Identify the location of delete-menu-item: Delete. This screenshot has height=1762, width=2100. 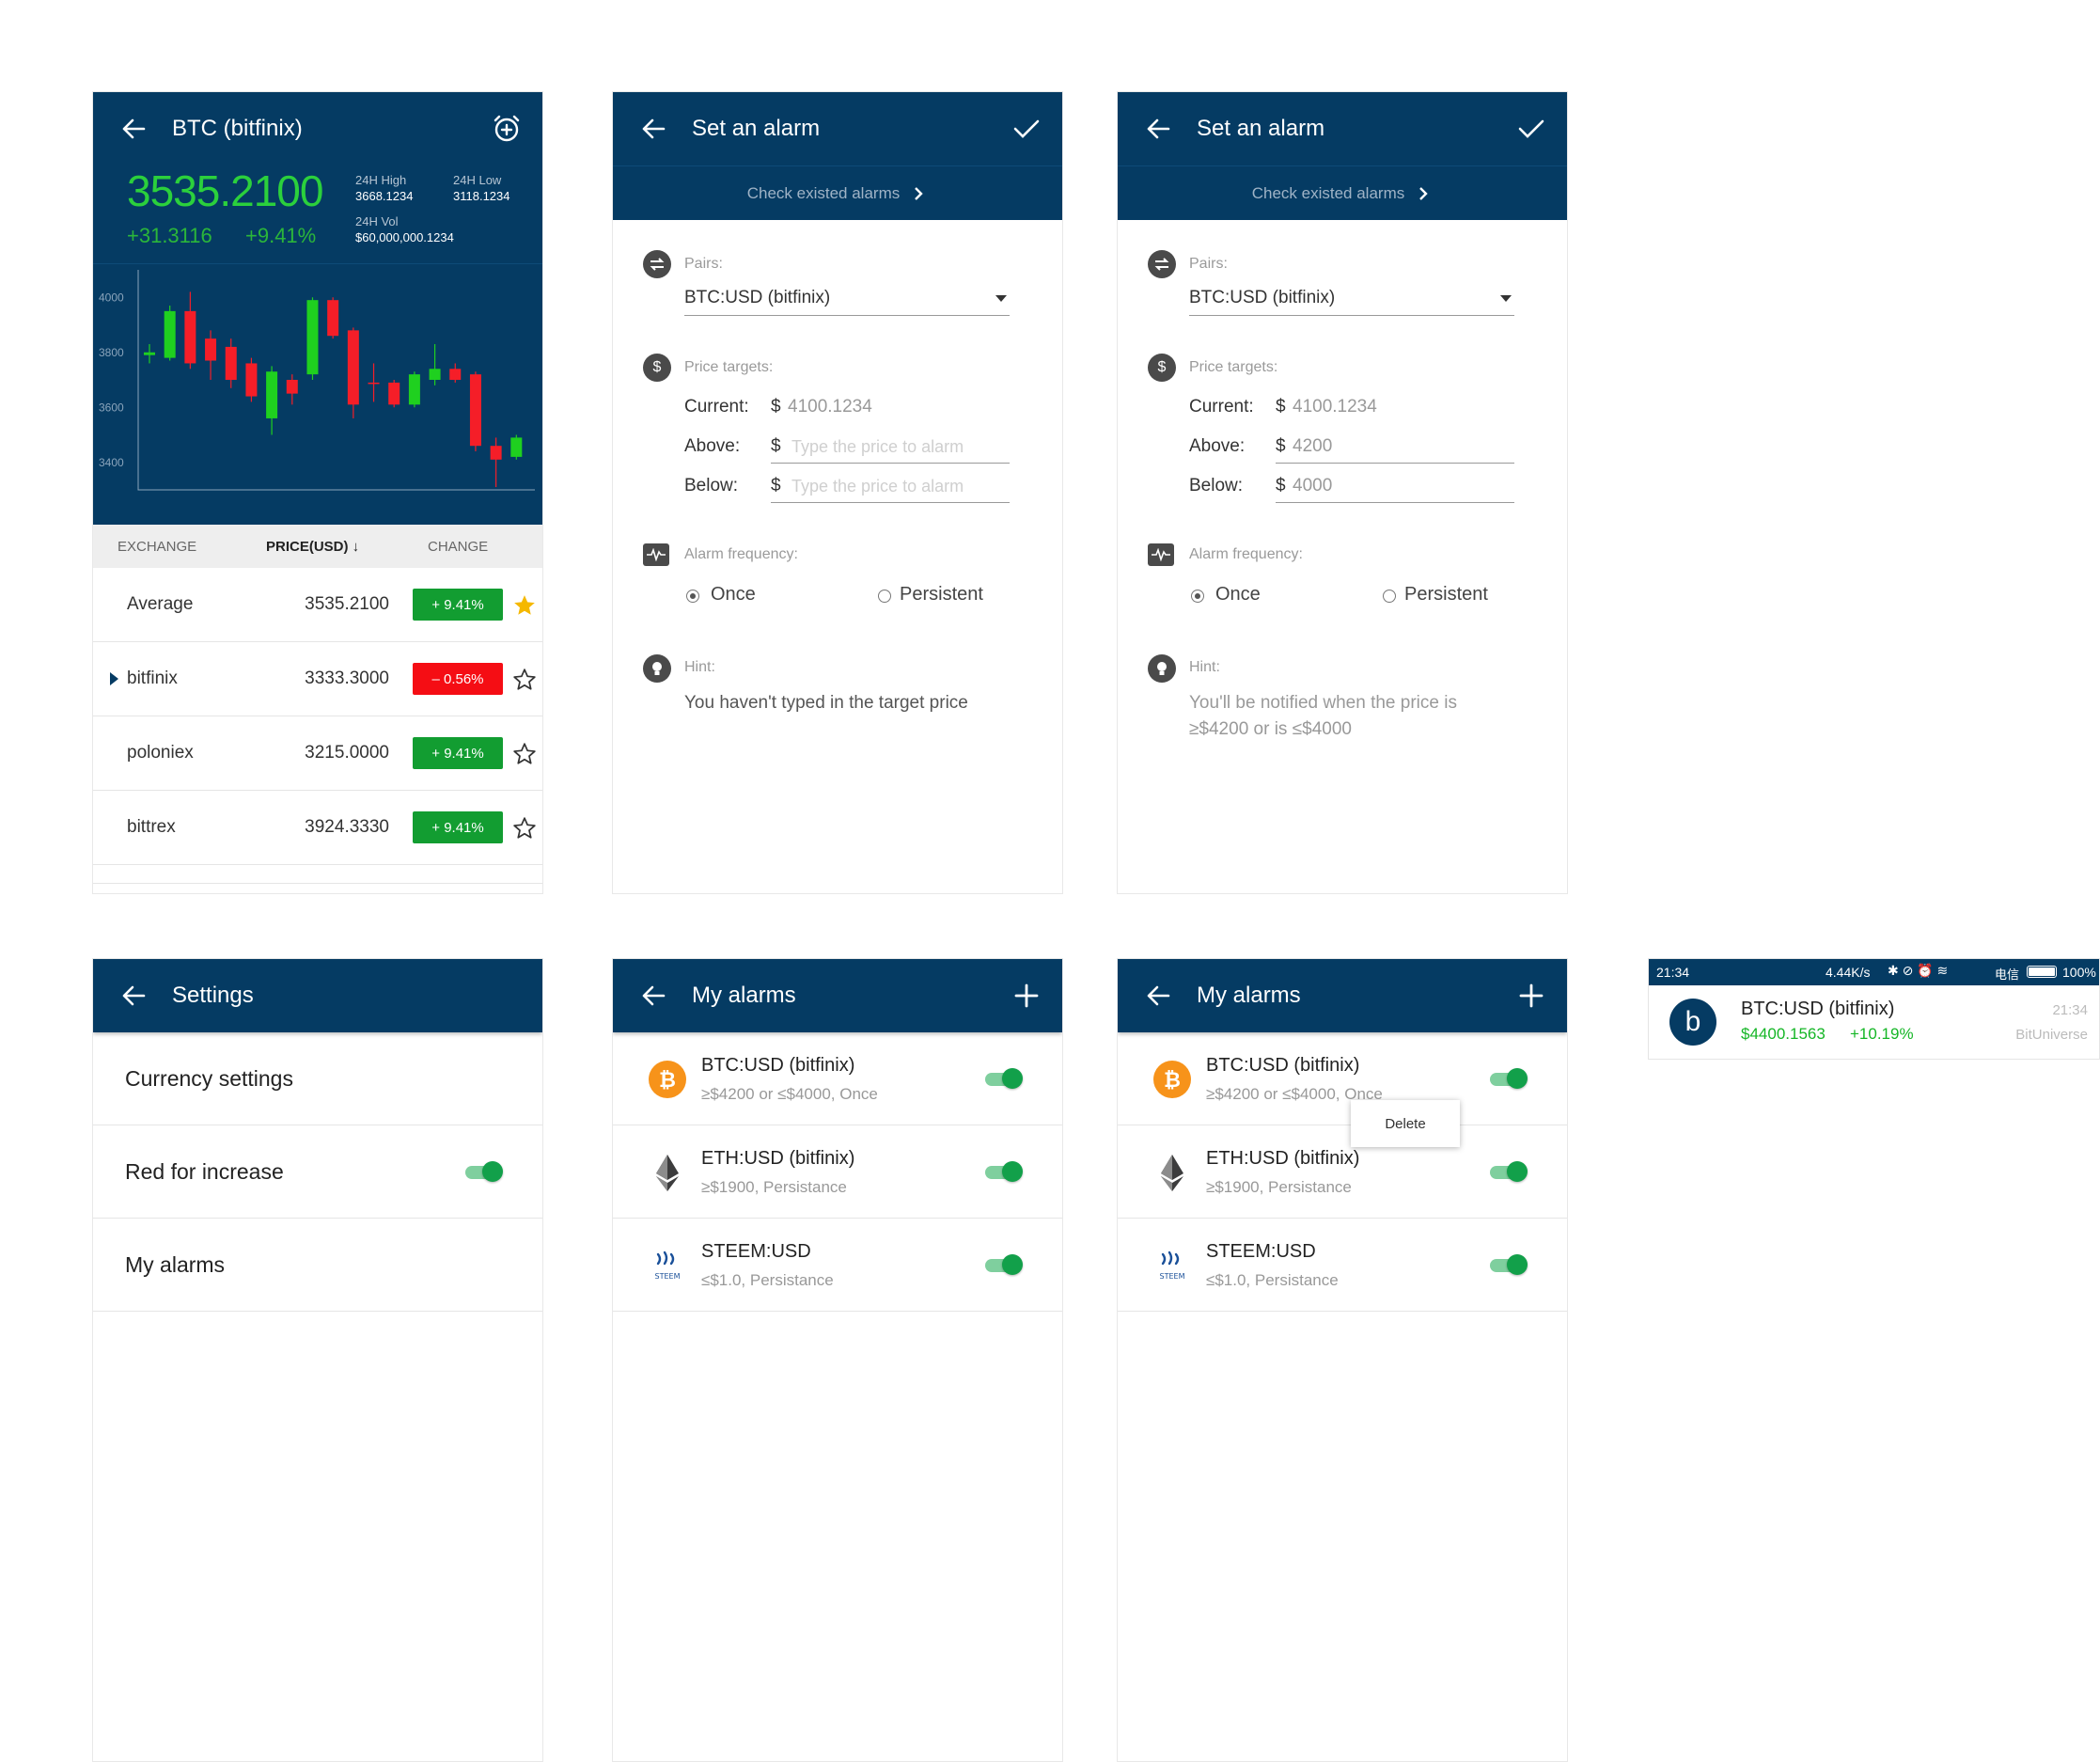
(1405, 1123).